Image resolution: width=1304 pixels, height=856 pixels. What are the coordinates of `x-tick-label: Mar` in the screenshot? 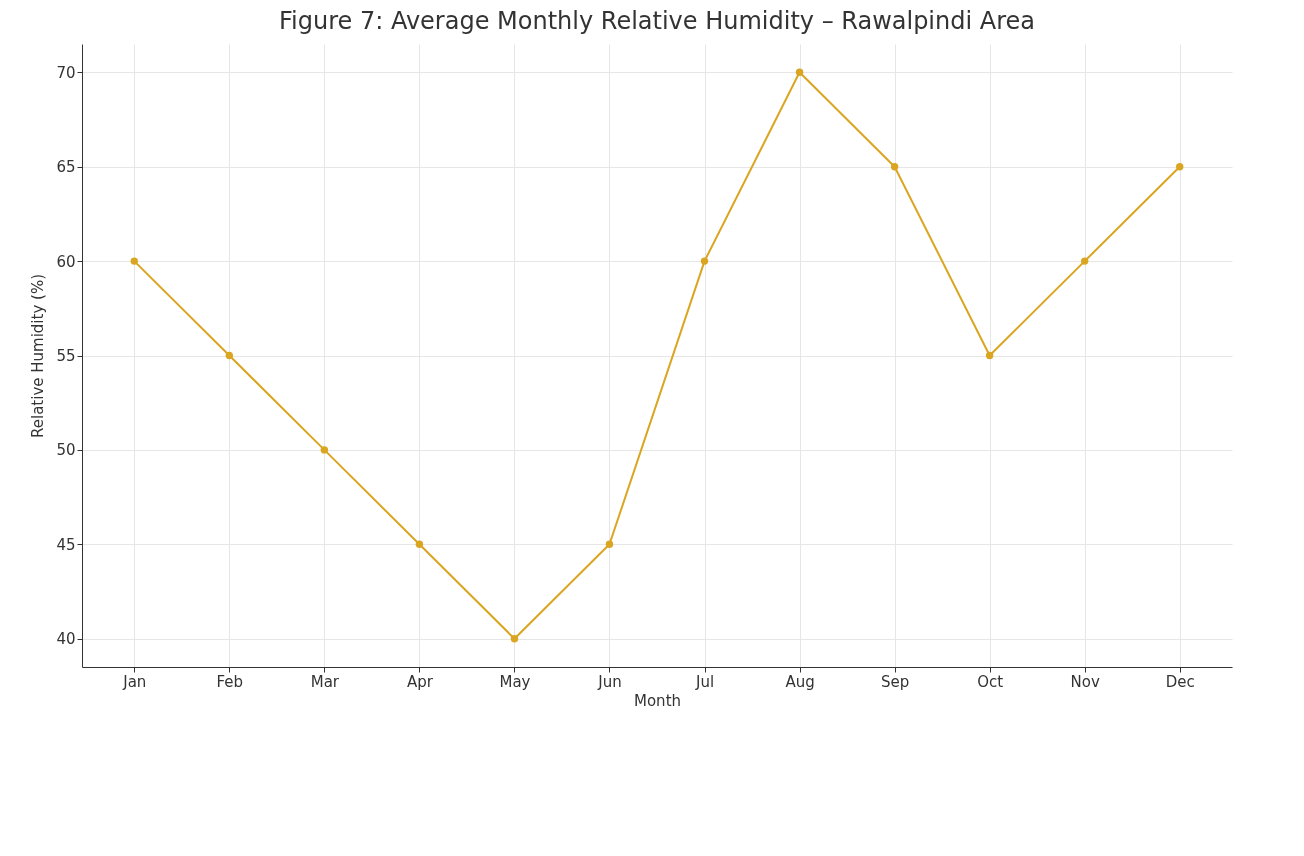 It's located at (325, 681).